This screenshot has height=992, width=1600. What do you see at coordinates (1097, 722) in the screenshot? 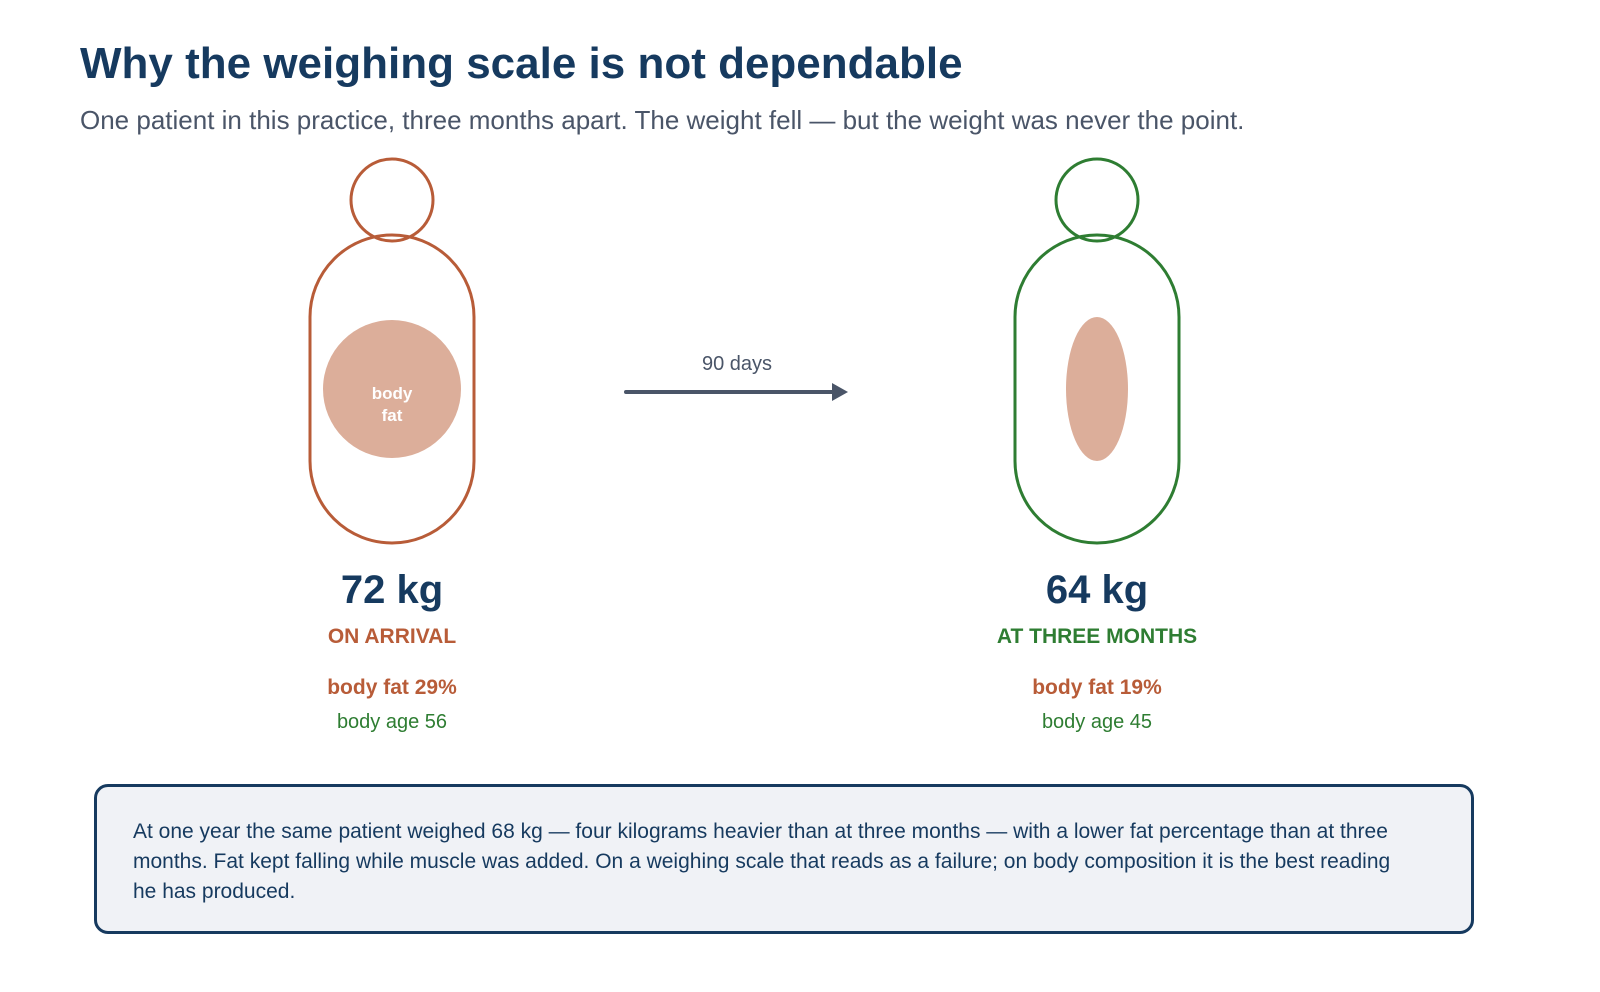
I see `body-age: body age 45` at bounding box center [1097, 722].